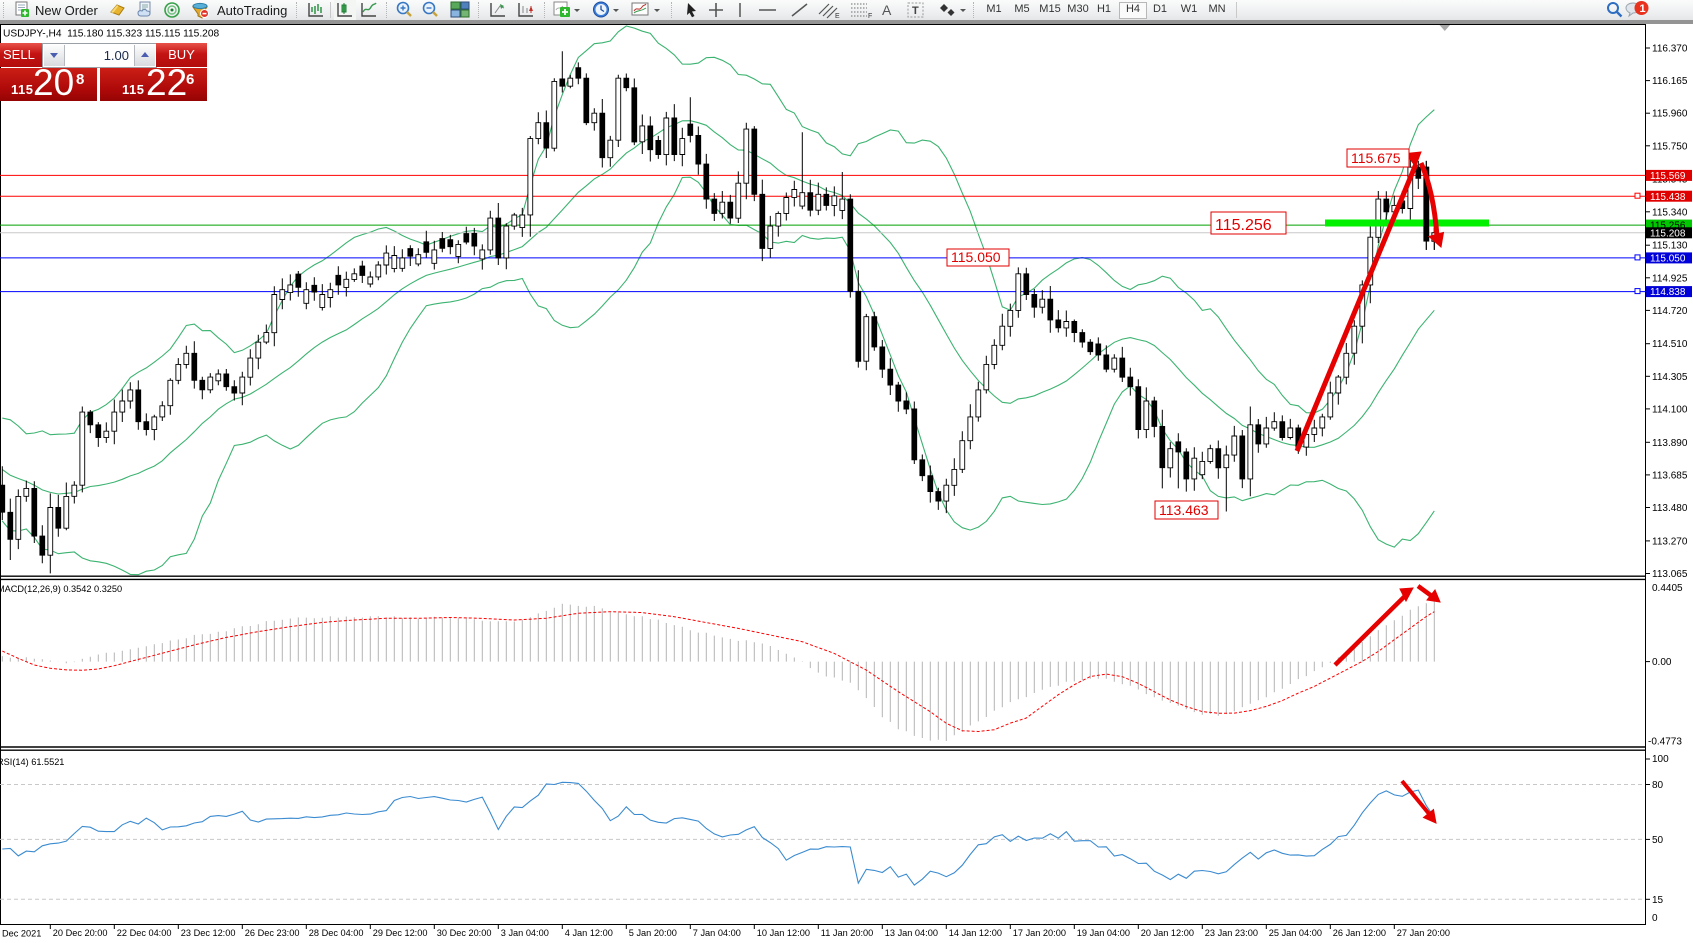 The width and height of the screenshot is (1693, 943). I want to click on svg-text: 115.960, so click(1670, 114).